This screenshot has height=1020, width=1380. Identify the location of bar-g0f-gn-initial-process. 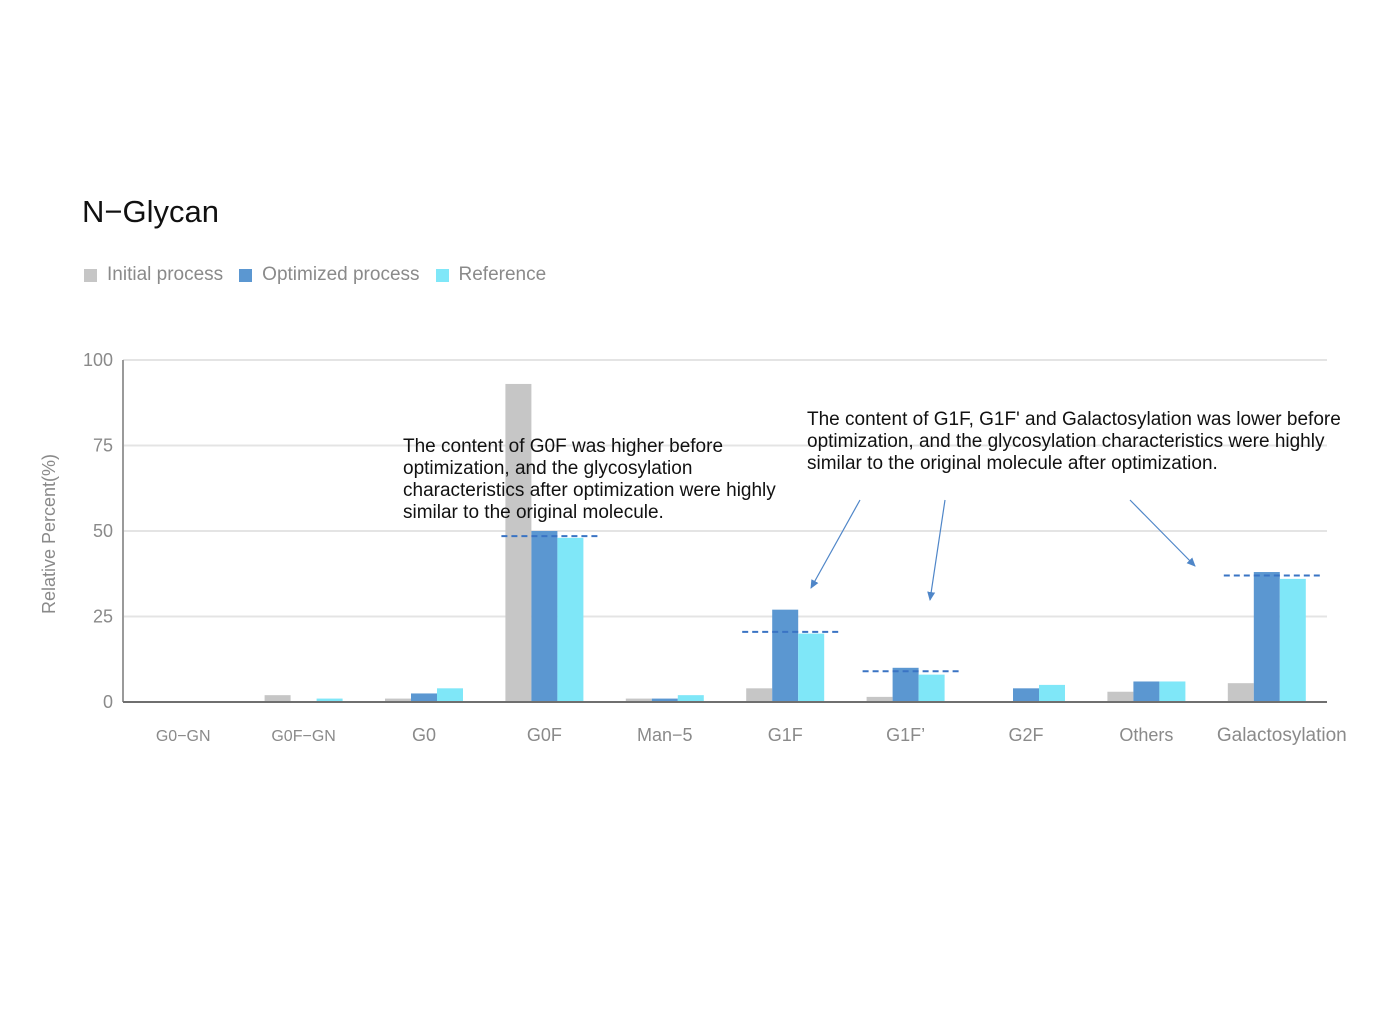
(277, 698).